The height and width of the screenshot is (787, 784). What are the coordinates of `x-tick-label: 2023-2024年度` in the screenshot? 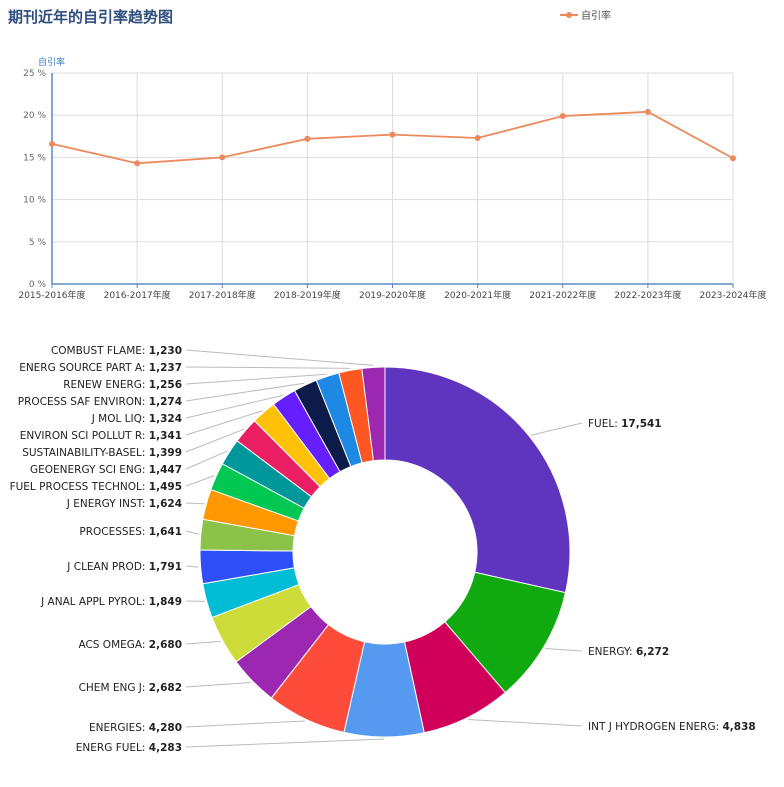 It's located at (732, 295).